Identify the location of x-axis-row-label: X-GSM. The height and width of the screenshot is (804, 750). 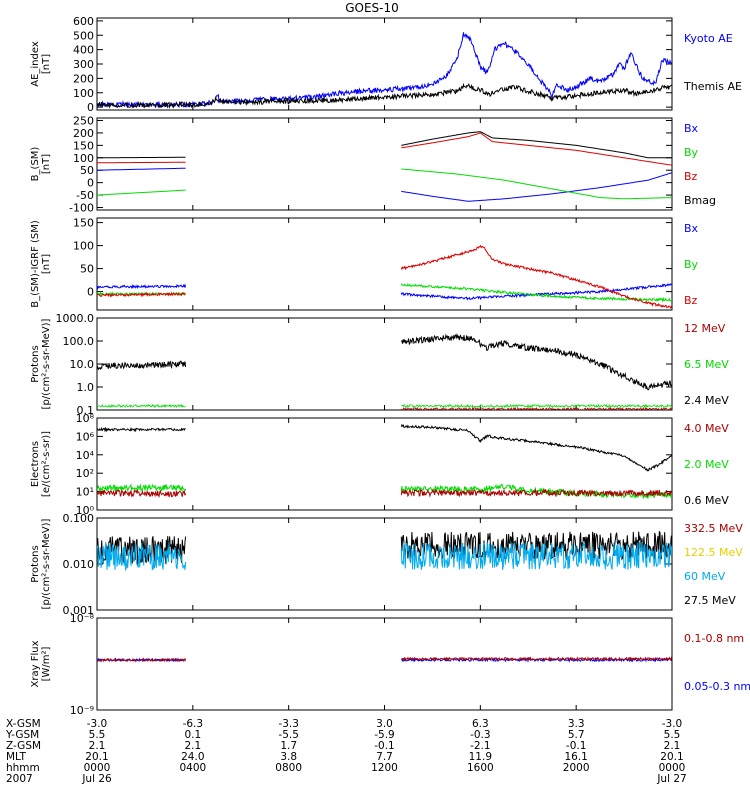
(23, 724).